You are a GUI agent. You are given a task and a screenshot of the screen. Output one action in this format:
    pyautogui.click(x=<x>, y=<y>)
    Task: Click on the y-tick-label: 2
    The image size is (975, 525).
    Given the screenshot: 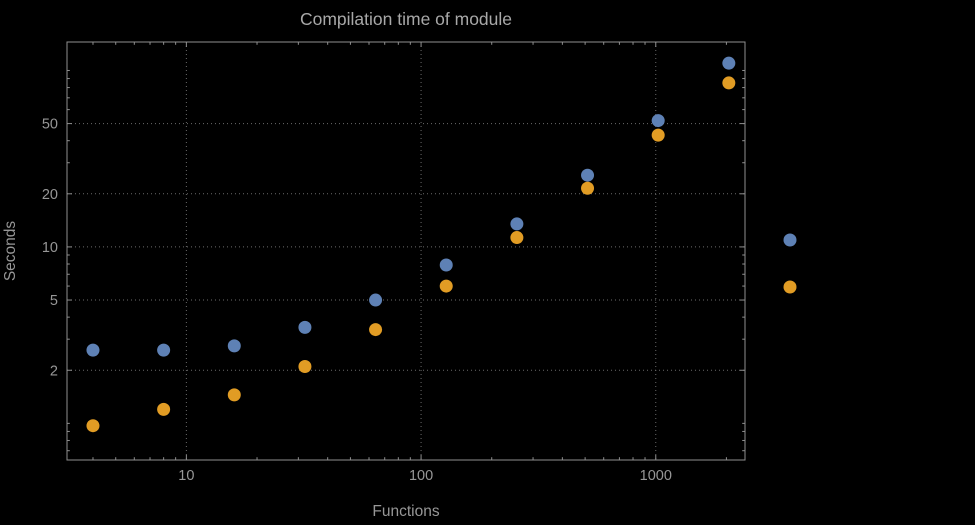 What is the action you would take?
    pyautogui.click(x=54, y=371)
    